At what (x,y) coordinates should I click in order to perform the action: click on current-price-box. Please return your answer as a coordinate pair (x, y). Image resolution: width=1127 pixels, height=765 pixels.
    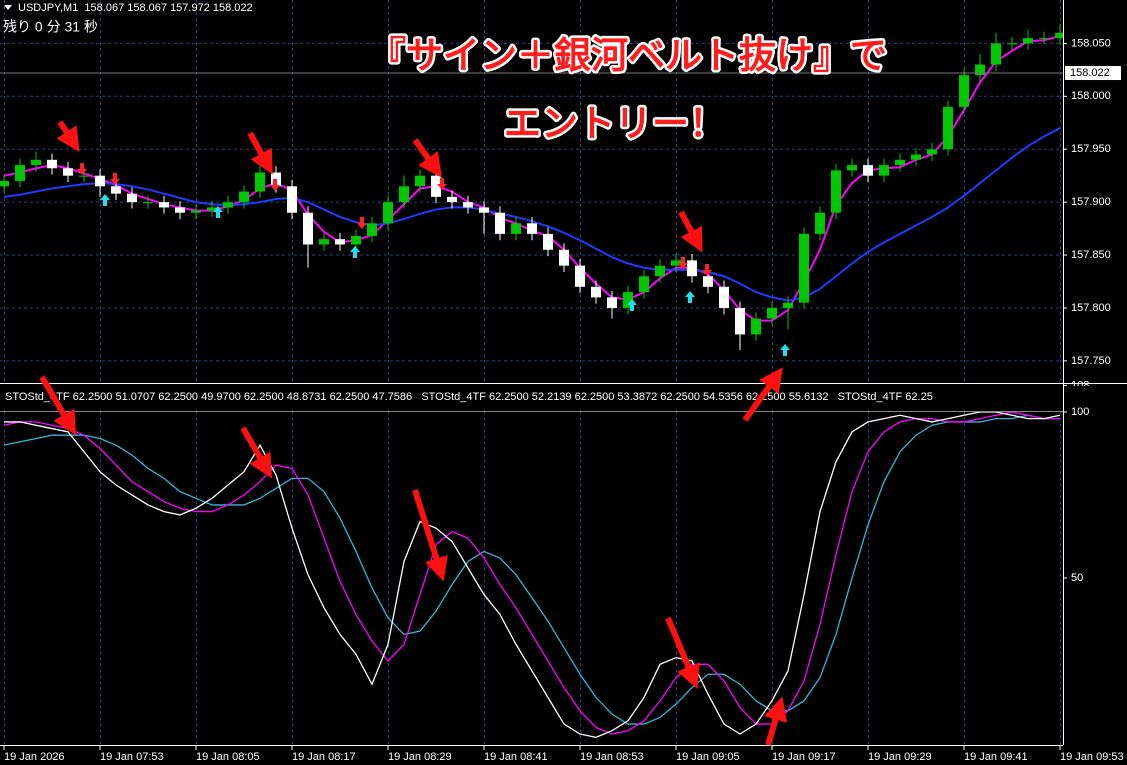
    Looking at the image, I should click on (1093, 73).